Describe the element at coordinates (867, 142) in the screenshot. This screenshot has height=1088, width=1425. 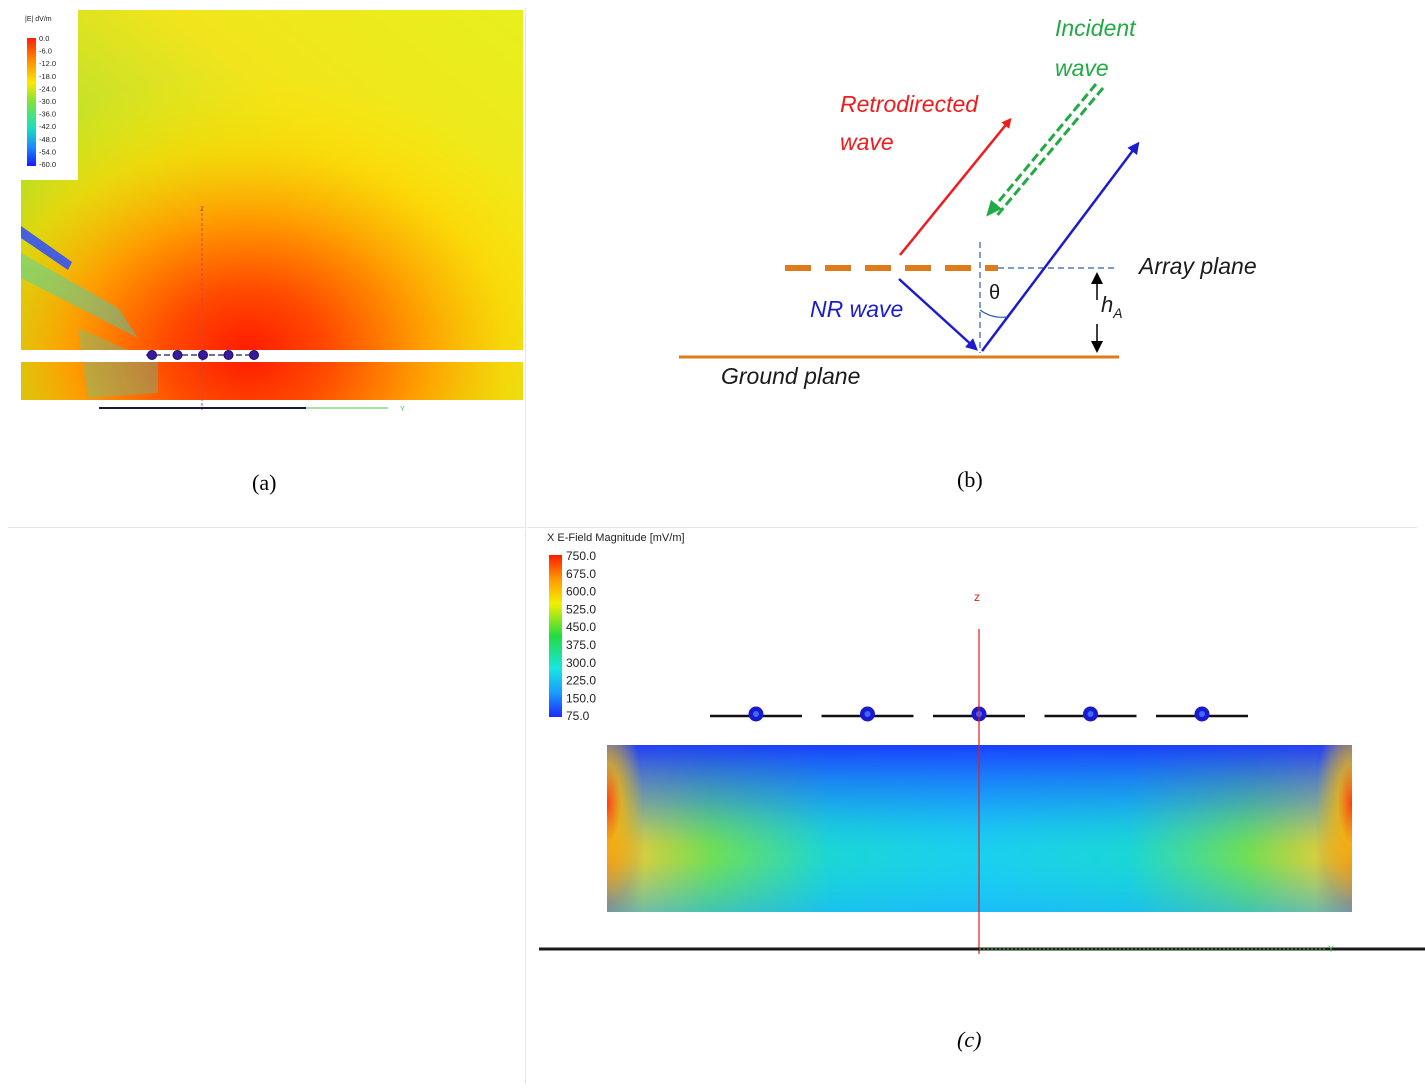
I see `retro-label-2: wave` at that location.